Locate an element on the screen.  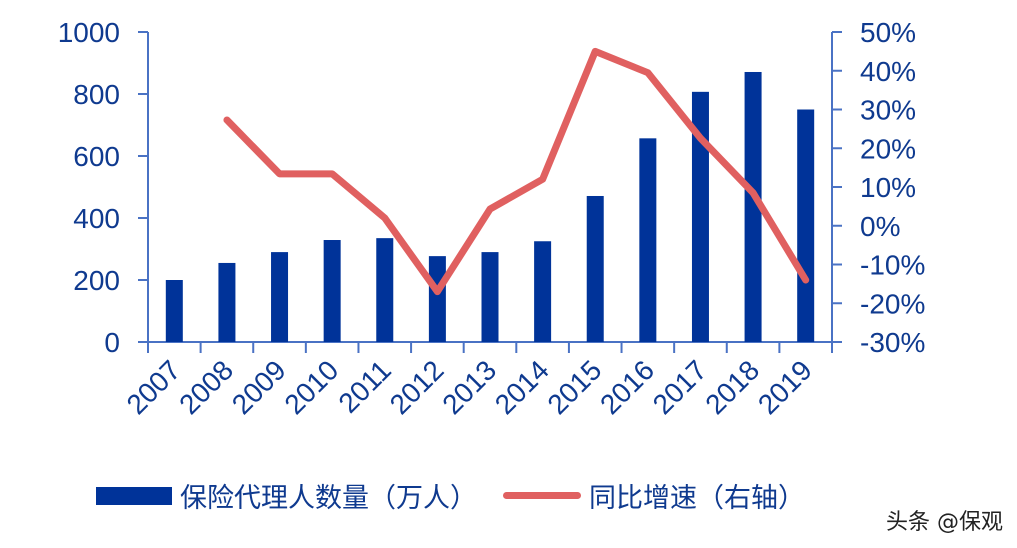
left-axis-tick-label: 800 is located at coordinates (96, 94).